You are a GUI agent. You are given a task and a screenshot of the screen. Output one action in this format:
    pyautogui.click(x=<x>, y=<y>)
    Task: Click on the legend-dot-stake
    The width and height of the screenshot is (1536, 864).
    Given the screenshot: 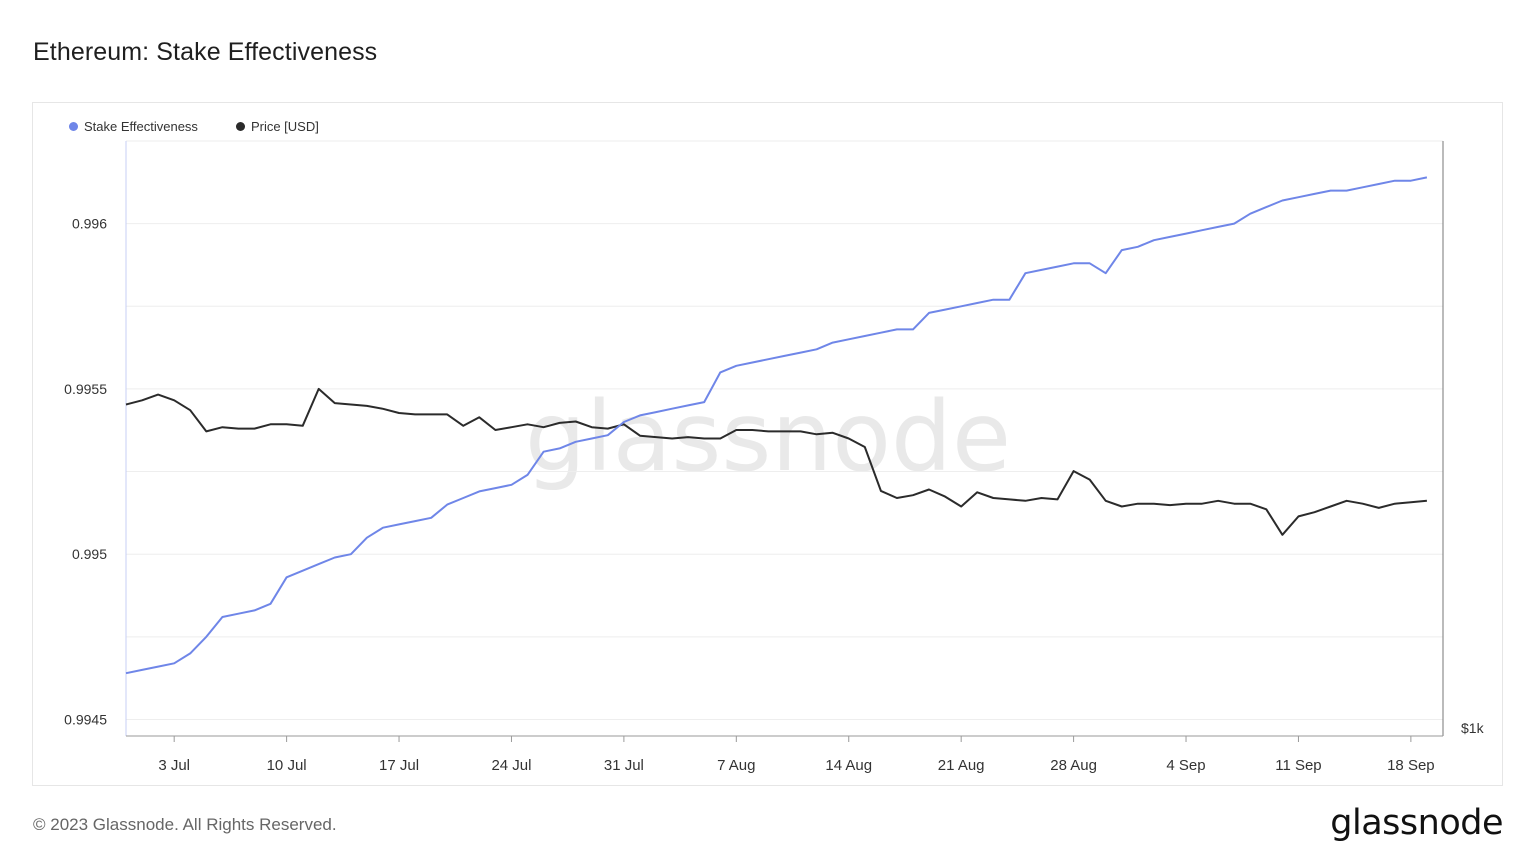 What is the action you would take?
    pyautogui.click(x=73, y=126)
    